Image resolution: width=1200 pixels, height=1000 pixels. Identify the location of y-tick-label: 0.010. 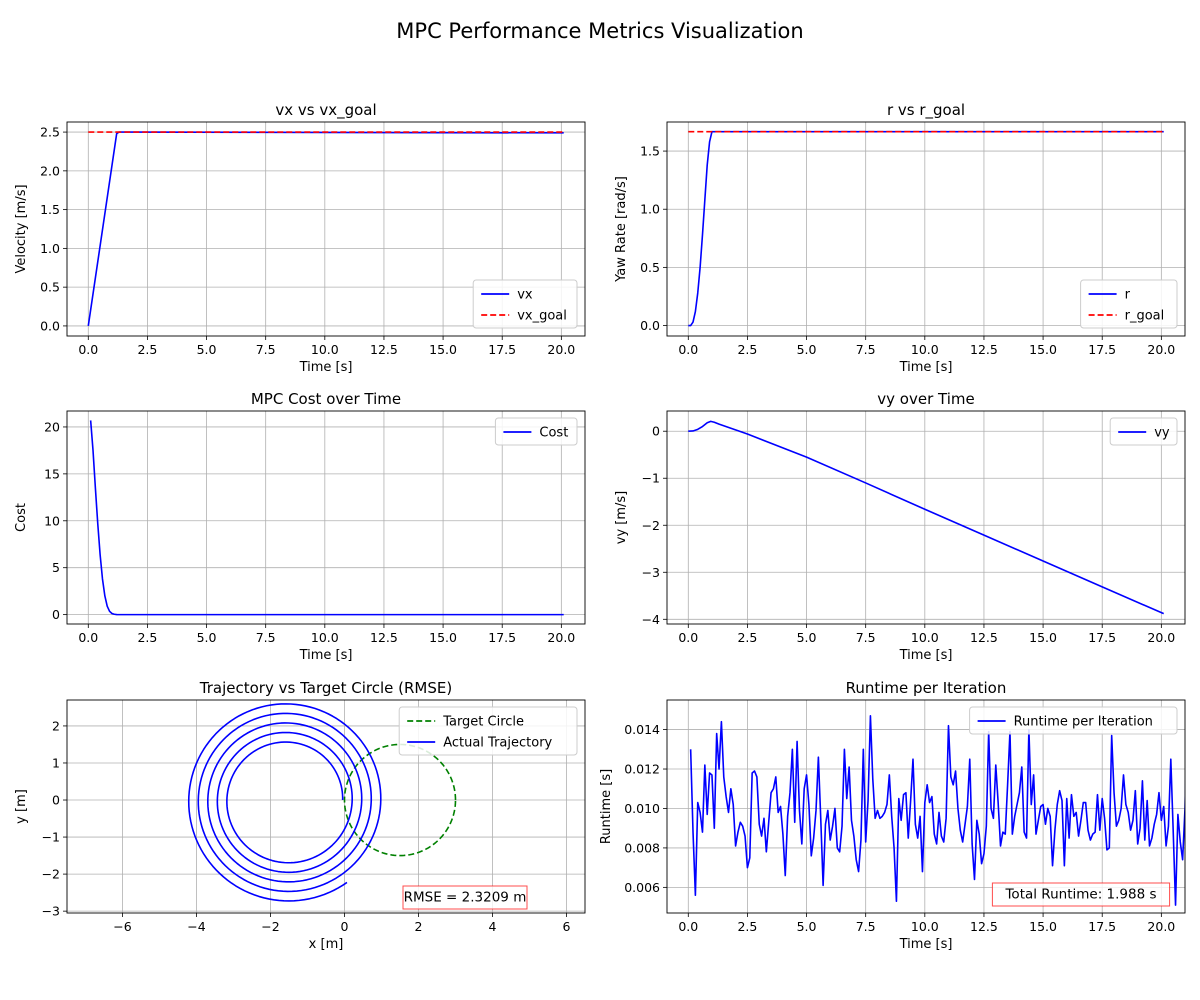
(642, 808).